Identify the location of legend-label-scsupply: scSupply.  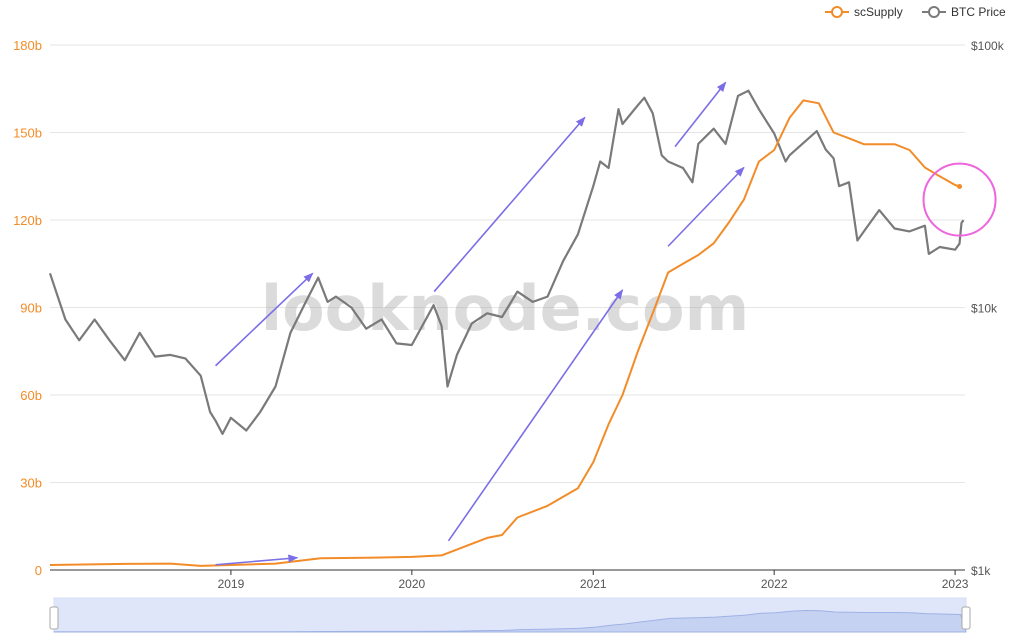
(878, 12).